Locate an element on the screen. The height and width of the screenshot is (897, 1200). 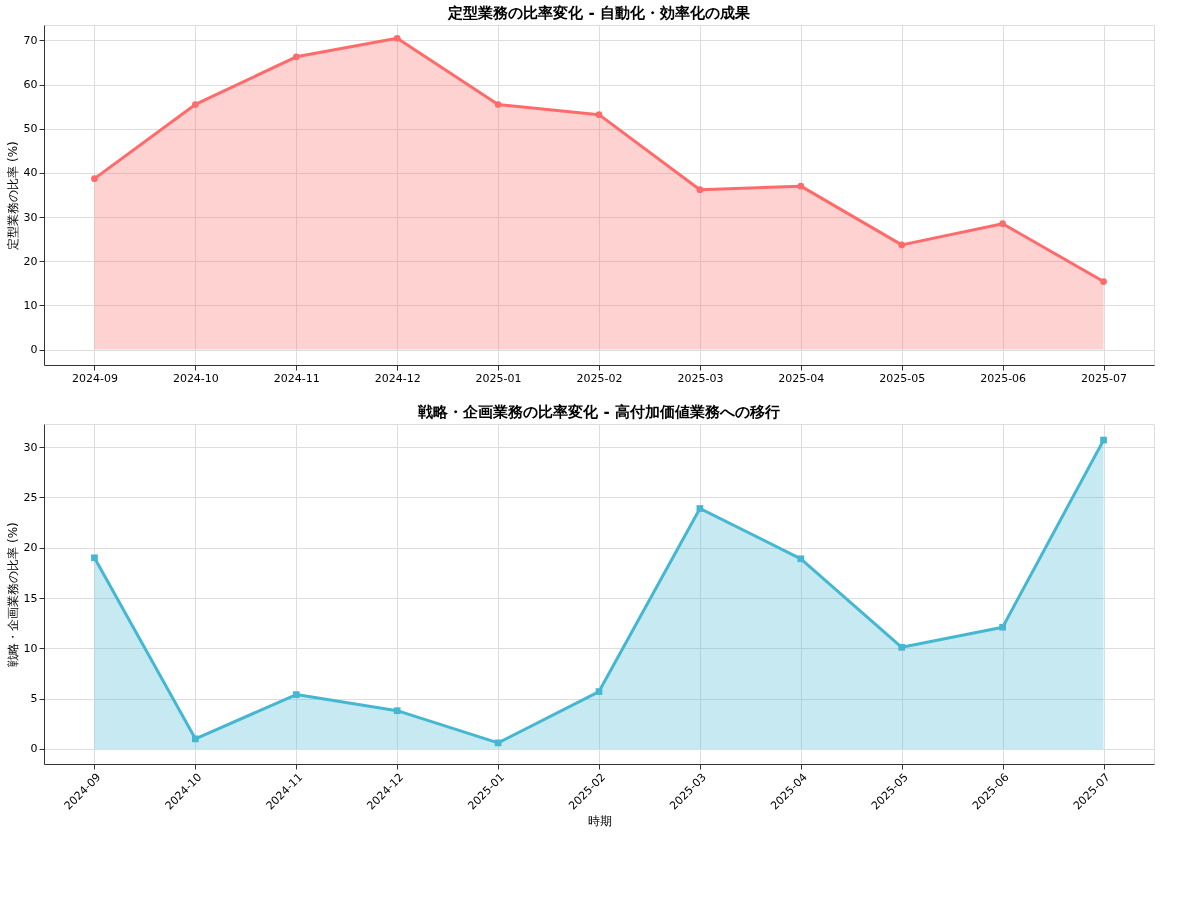
y-tick-label: 40 is located at coordinates (30, 173).